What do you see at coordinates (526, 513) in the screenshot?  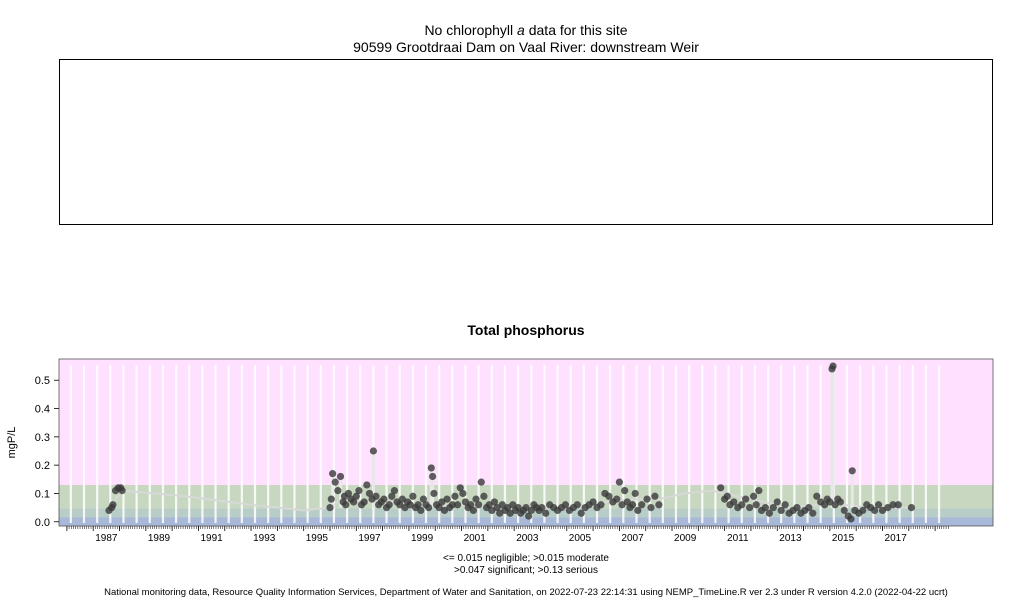 I see `band-moderate` at bounding box center [526, 513].